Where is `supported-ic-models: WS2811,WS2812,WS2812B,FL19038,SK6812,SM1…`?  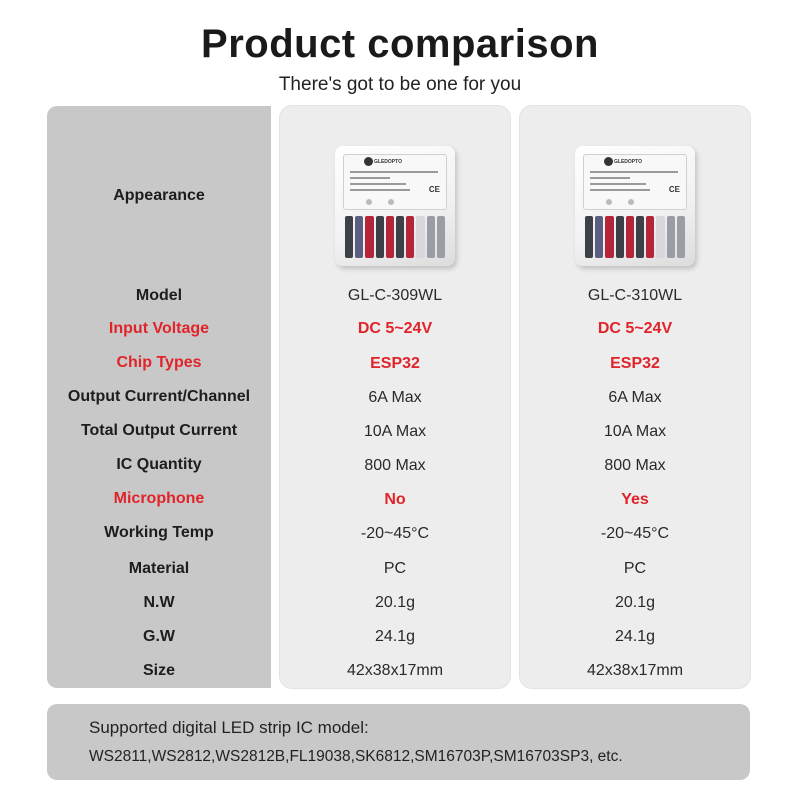 supported-ic-models: WS2811,WS2812,WS2812B,FL19038,SK6812,SM1… is located at coordinates (356, 756).